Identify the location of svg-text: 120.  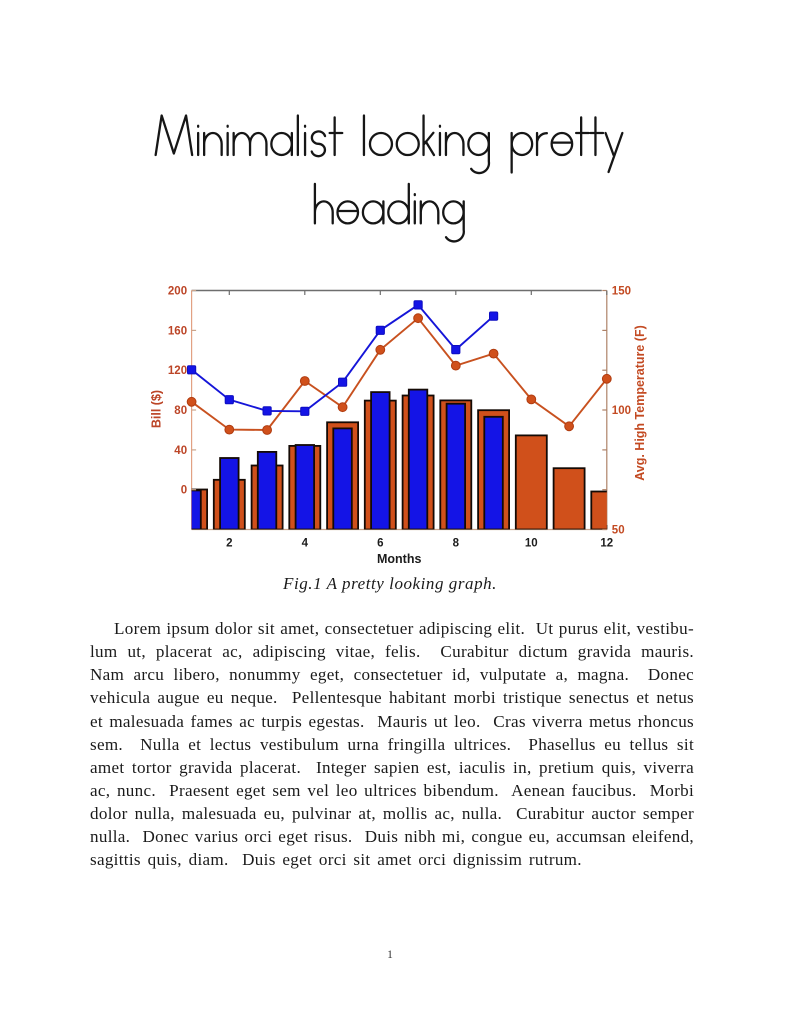
(177, 371).